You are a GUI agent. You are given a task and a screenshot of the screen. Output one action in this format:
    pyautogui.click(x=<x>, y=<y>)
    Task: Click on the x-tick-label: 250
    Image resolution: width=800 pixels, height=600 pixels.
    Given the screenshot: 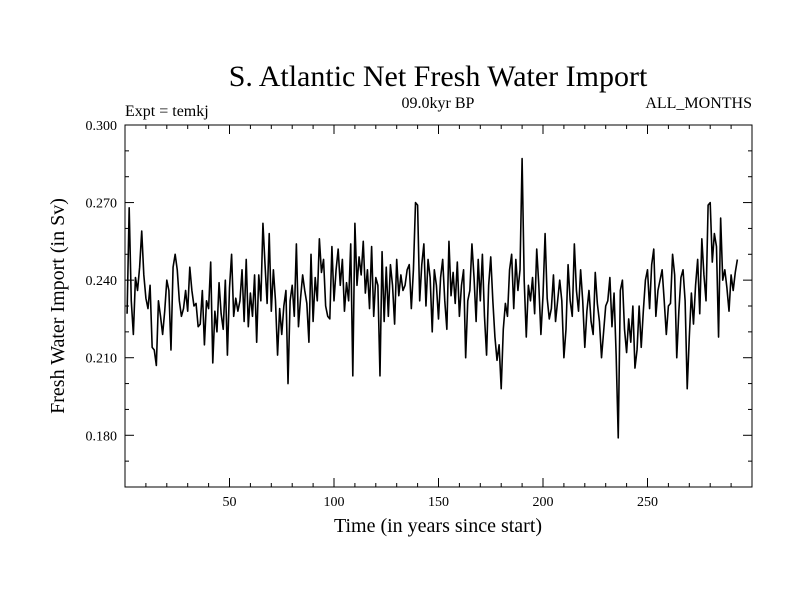 What is the action you would take?
    pyautogui.click(x=647, y=502)
    